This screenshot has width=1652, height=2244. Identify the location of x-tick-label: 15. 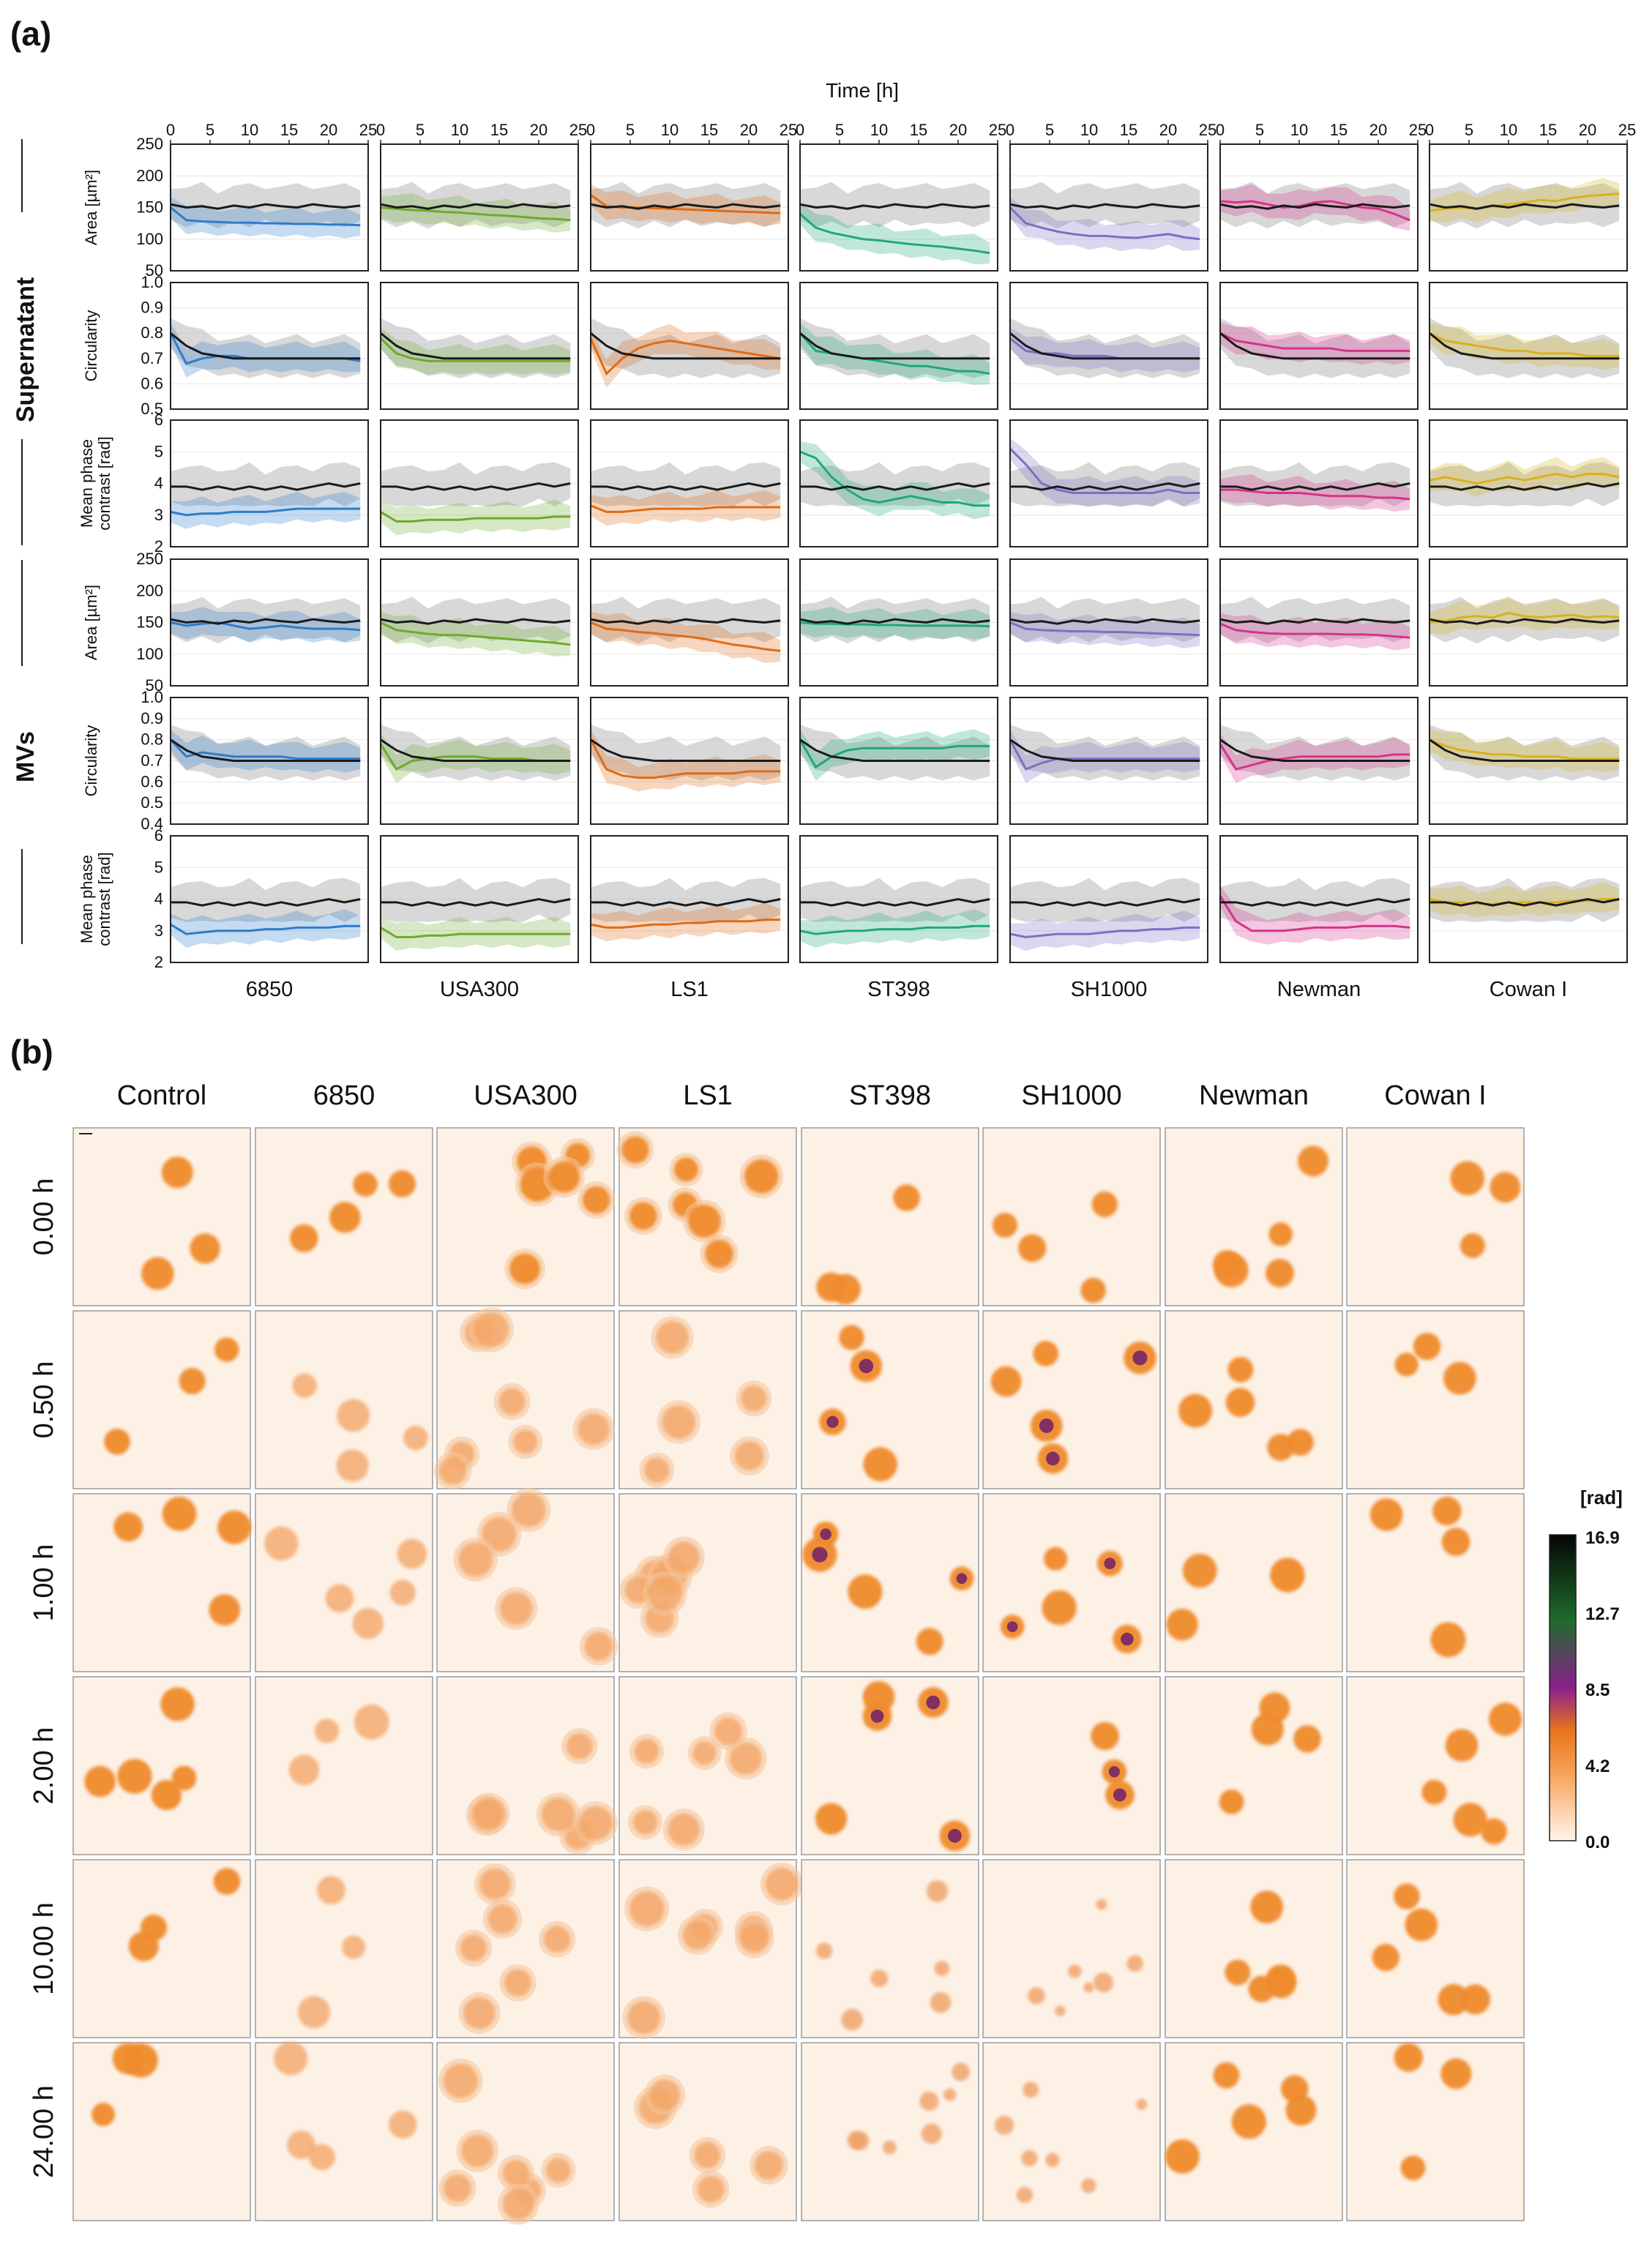
(709, 130).